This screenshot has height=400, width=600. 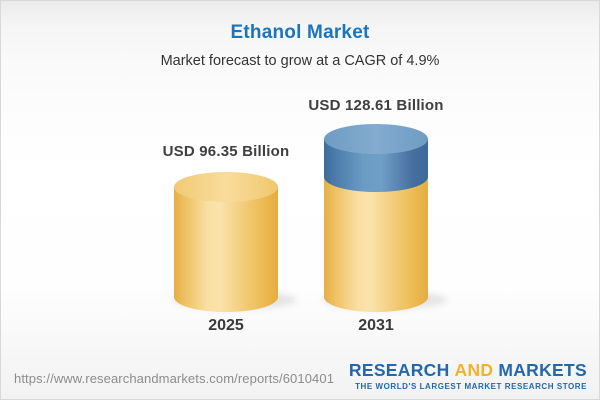 I want to click on bar-2025, so click(x=226, y=242).